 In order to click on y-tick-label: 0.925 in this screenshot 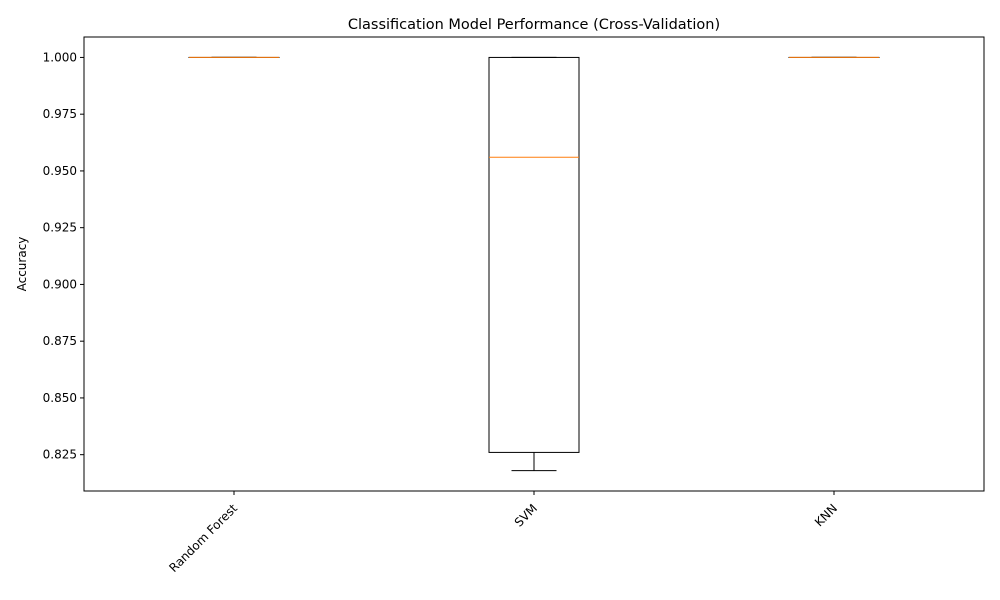, I will do `click(60, 228)`.